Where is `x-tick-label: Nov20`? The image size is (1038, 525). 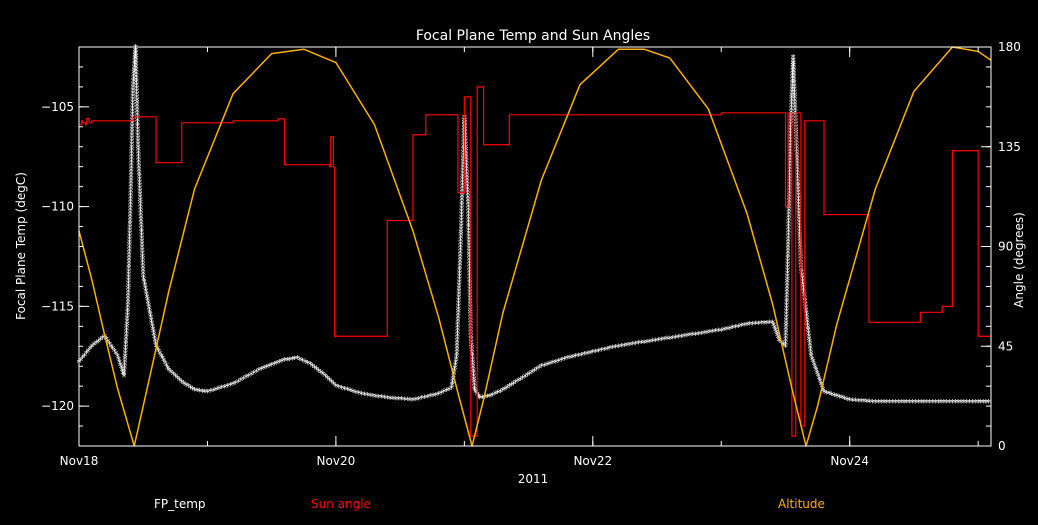
x-tick-label: Nov20 is located at coordinates (336, 461).